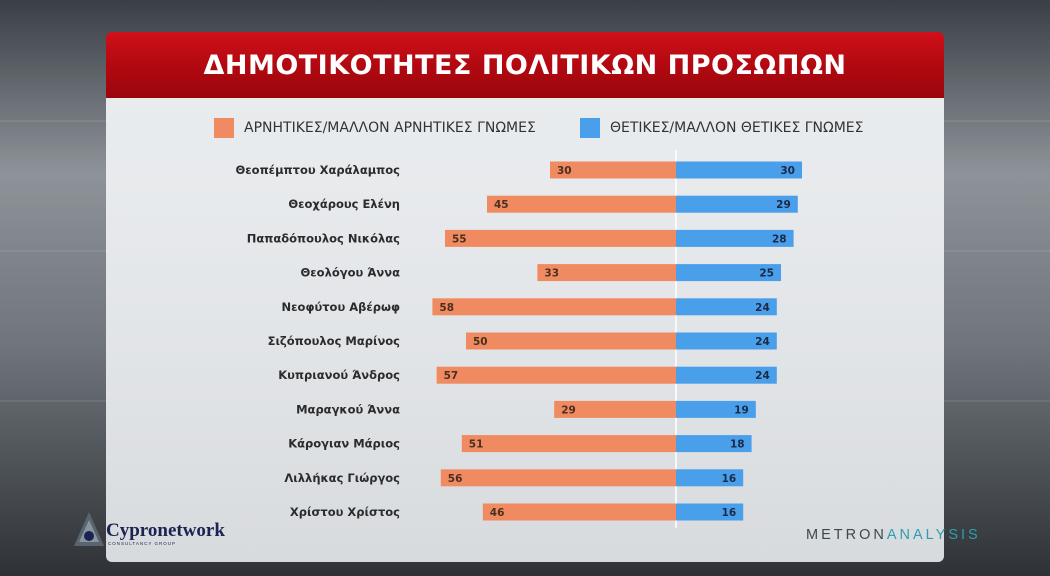  Describe the element at coordinates (334, 341) in the screenshot. I see `category-label: Σιζόπουλος Μαρίνος` at that location.